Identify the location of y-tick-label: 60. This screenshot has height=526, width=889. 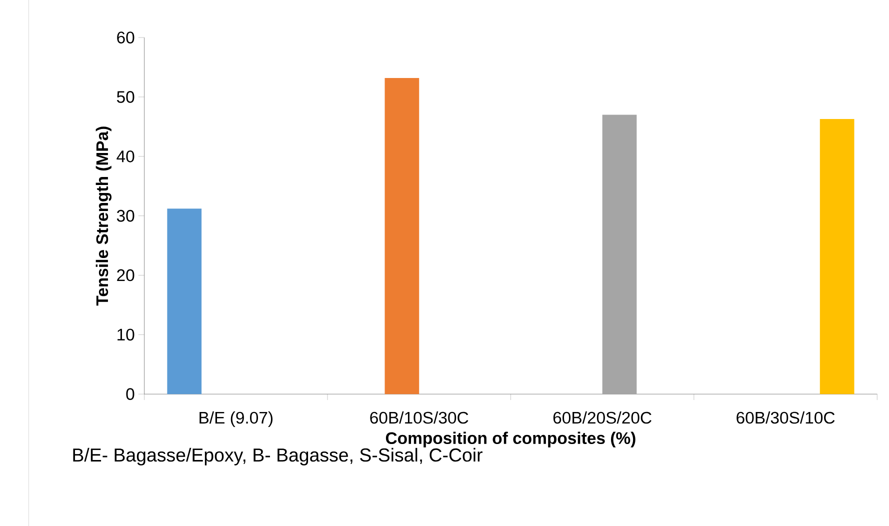
(125, 37).